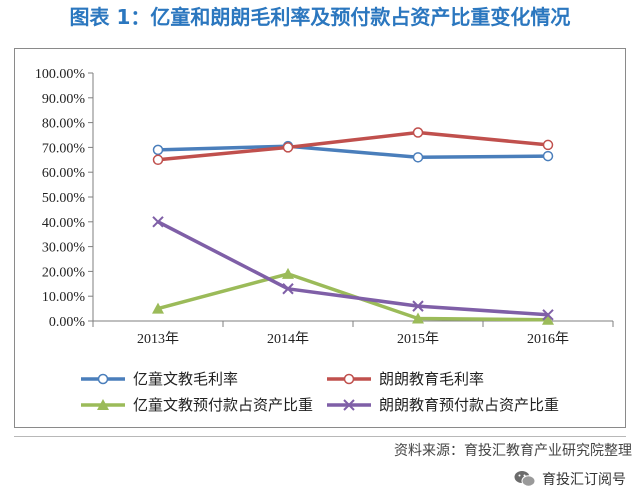 This screenshot has height=502, width=640. I want to click on x-tick-label: 2013年, so click(158, 339).